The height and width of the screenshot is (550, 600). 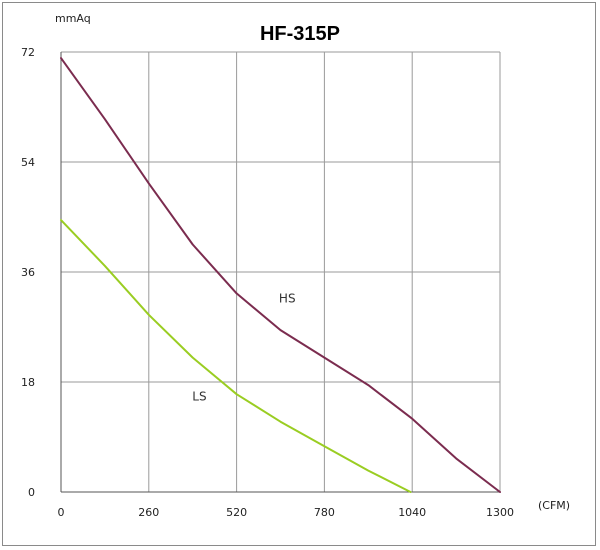 What do you see at coordinates (28, 382) in the screenshot?
I see `y-tick-label-18: 18` at bounding box center [28, 382].